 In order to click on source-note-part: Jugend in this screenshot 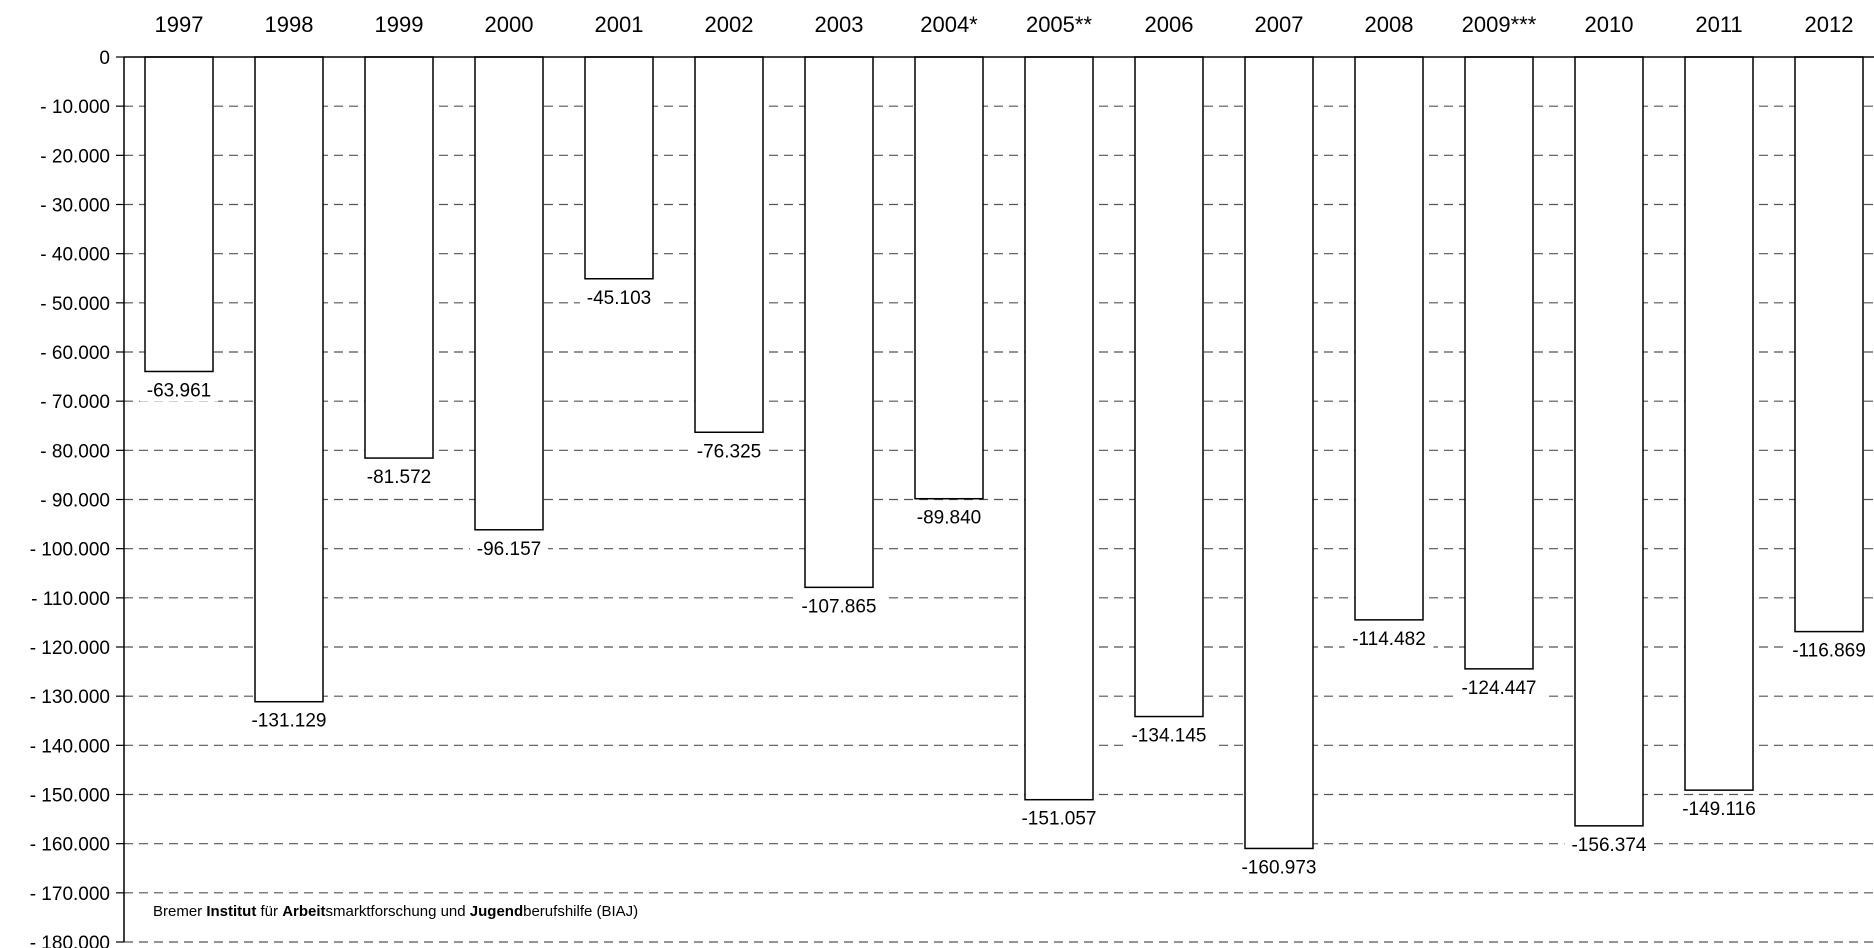, I will do `click(496, 911)`.